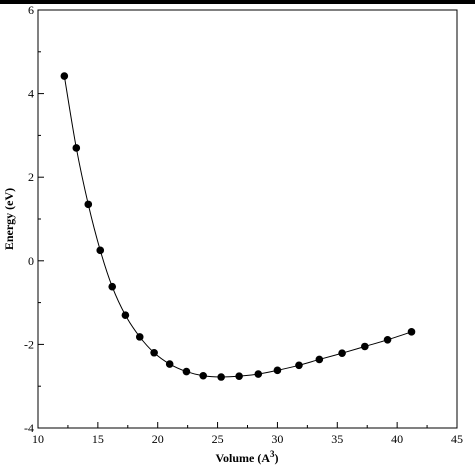  Describe the element at coordinates (29, 344) in the screenshot. I see `y-tick-label: -2` at that location.